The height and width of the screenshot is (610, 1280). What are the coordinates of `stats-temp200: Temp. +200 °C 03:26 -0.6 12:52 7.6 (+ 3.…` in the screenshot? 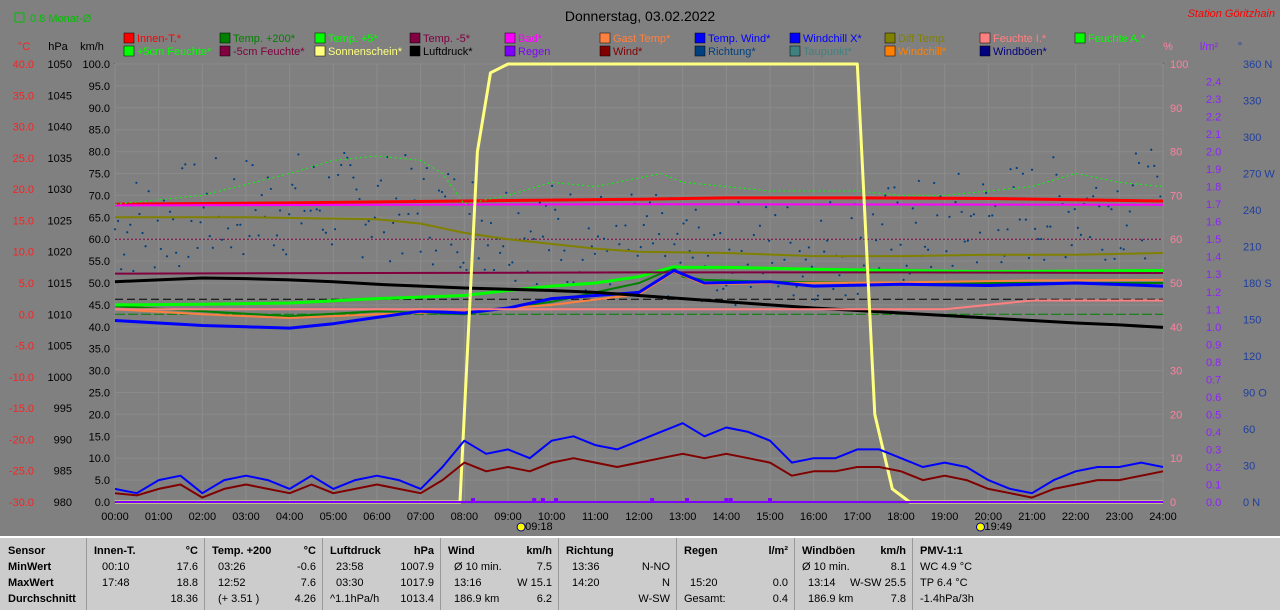 It's located at (263, 574).